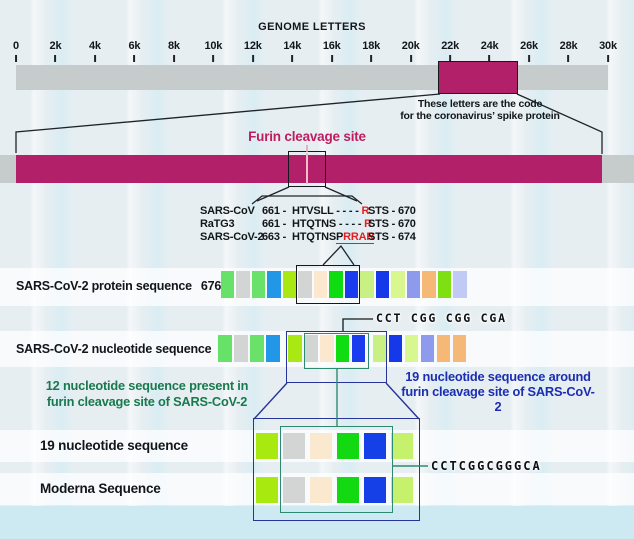 The width and height of the screenshot is (634, 539). Describe the element at coordinates (56, 51) in the screenshot. I see `ruler-tick: 2k` at that location.